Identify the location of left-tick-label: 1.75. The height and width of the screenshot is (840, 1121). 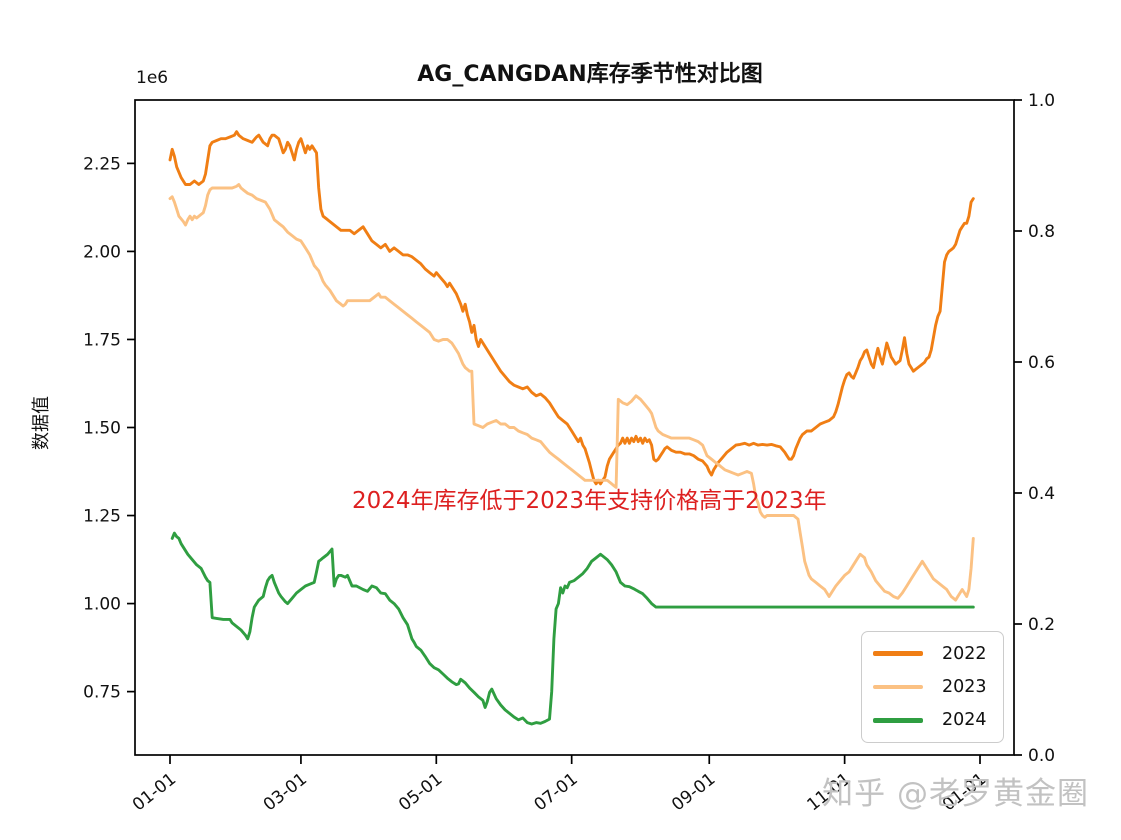
(102, 340).